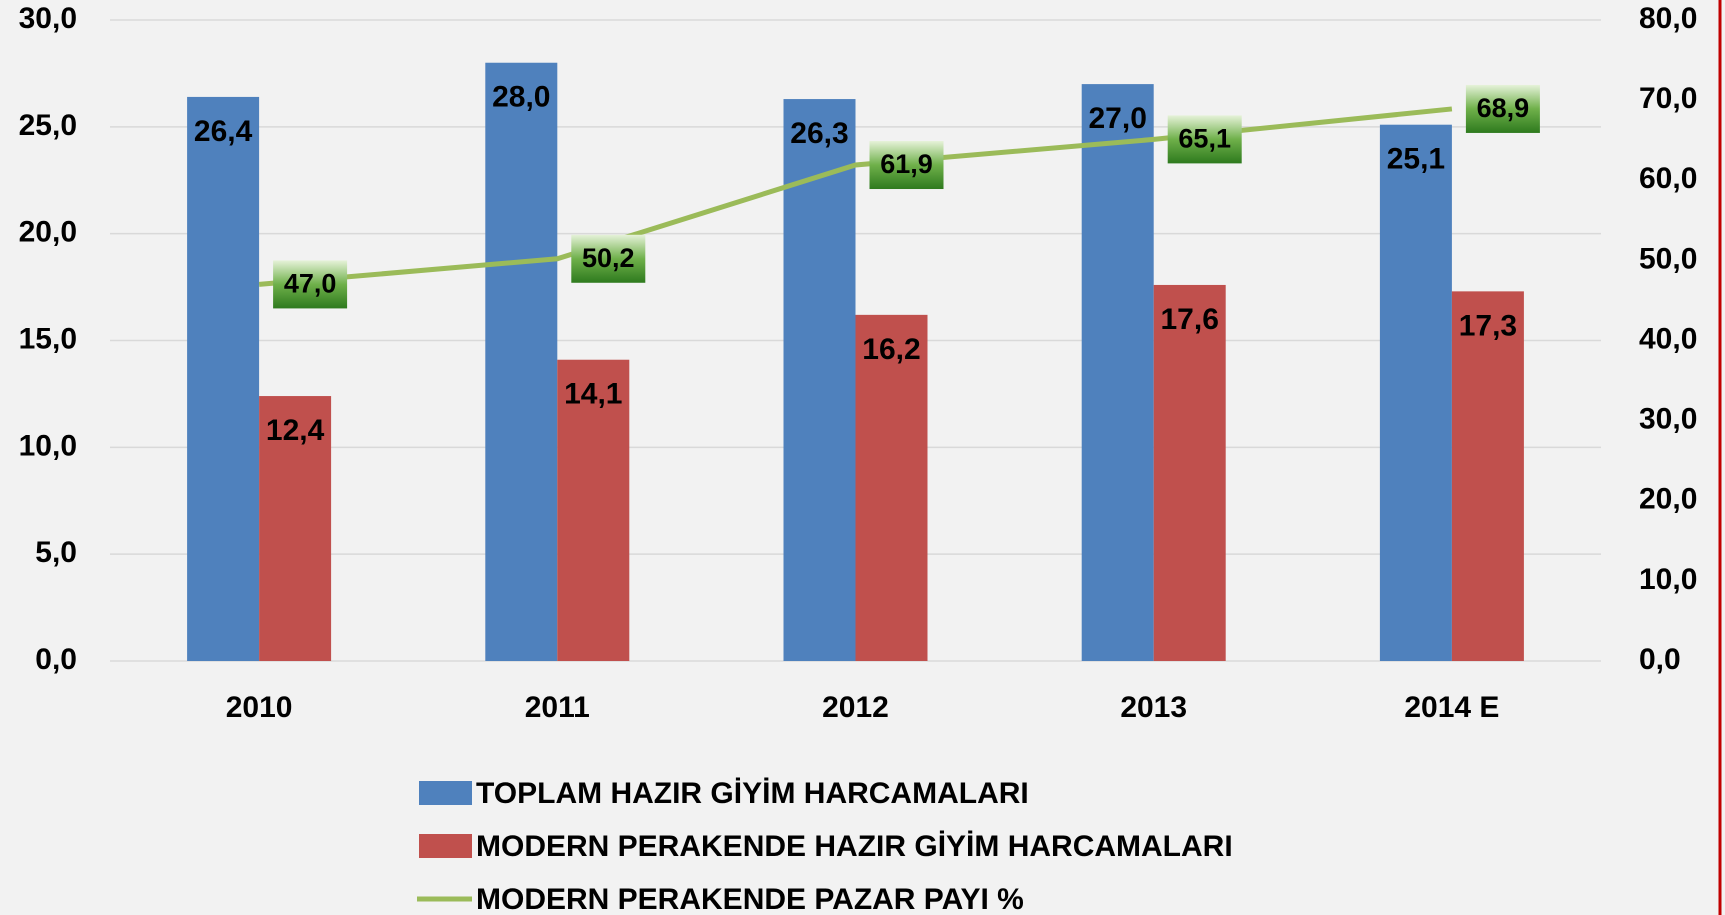 The height and width of the screenshot is (915, 1725). I want to click on x-tick-label: 2014 E, so click(1451, 707).